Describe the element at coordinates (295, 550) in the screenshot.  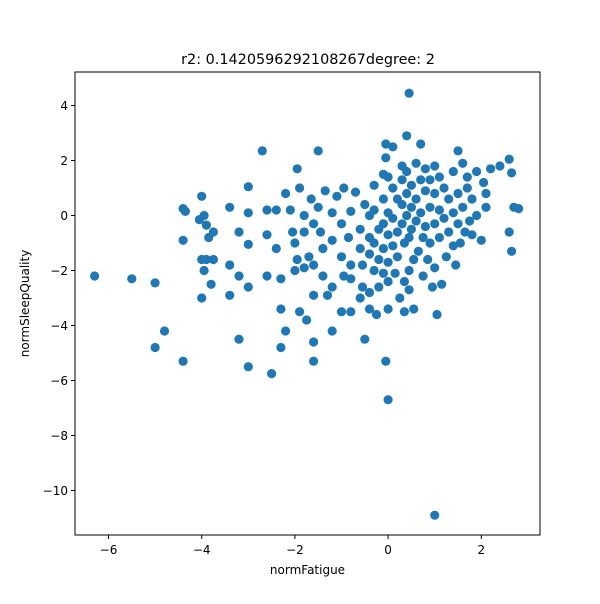
I see `x-tick-label: −2` at that location.